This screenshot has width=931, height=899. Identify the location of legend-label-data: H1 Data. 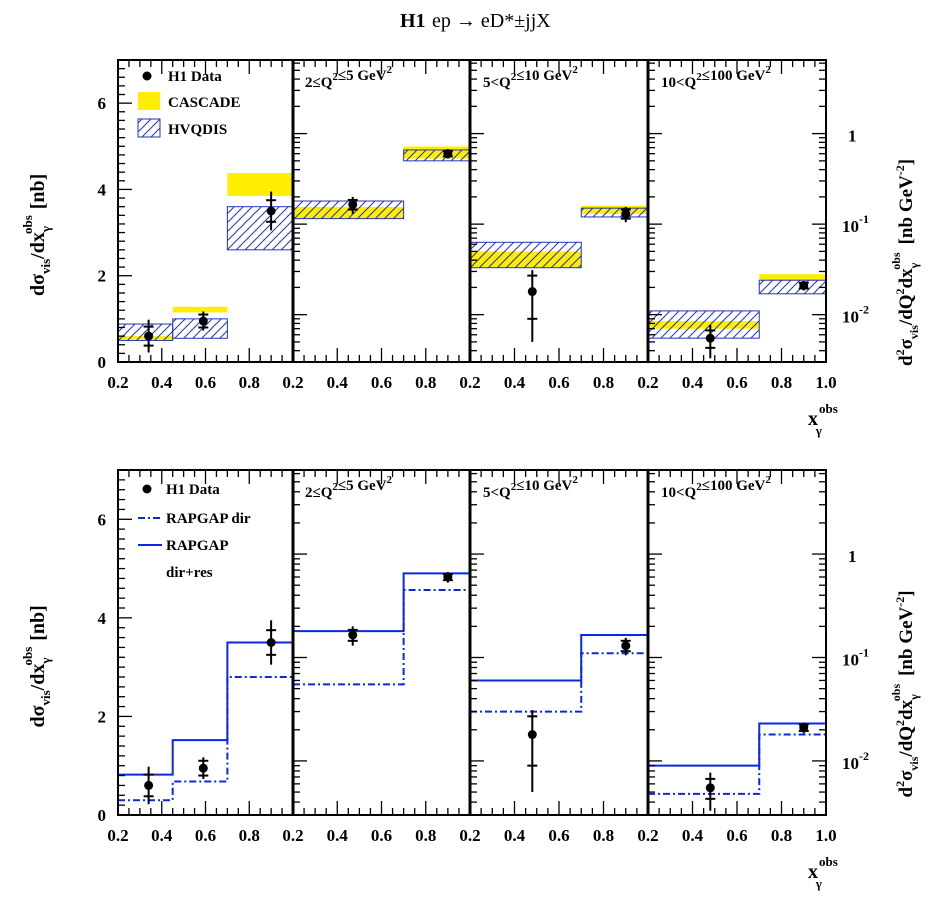
(193, 490).